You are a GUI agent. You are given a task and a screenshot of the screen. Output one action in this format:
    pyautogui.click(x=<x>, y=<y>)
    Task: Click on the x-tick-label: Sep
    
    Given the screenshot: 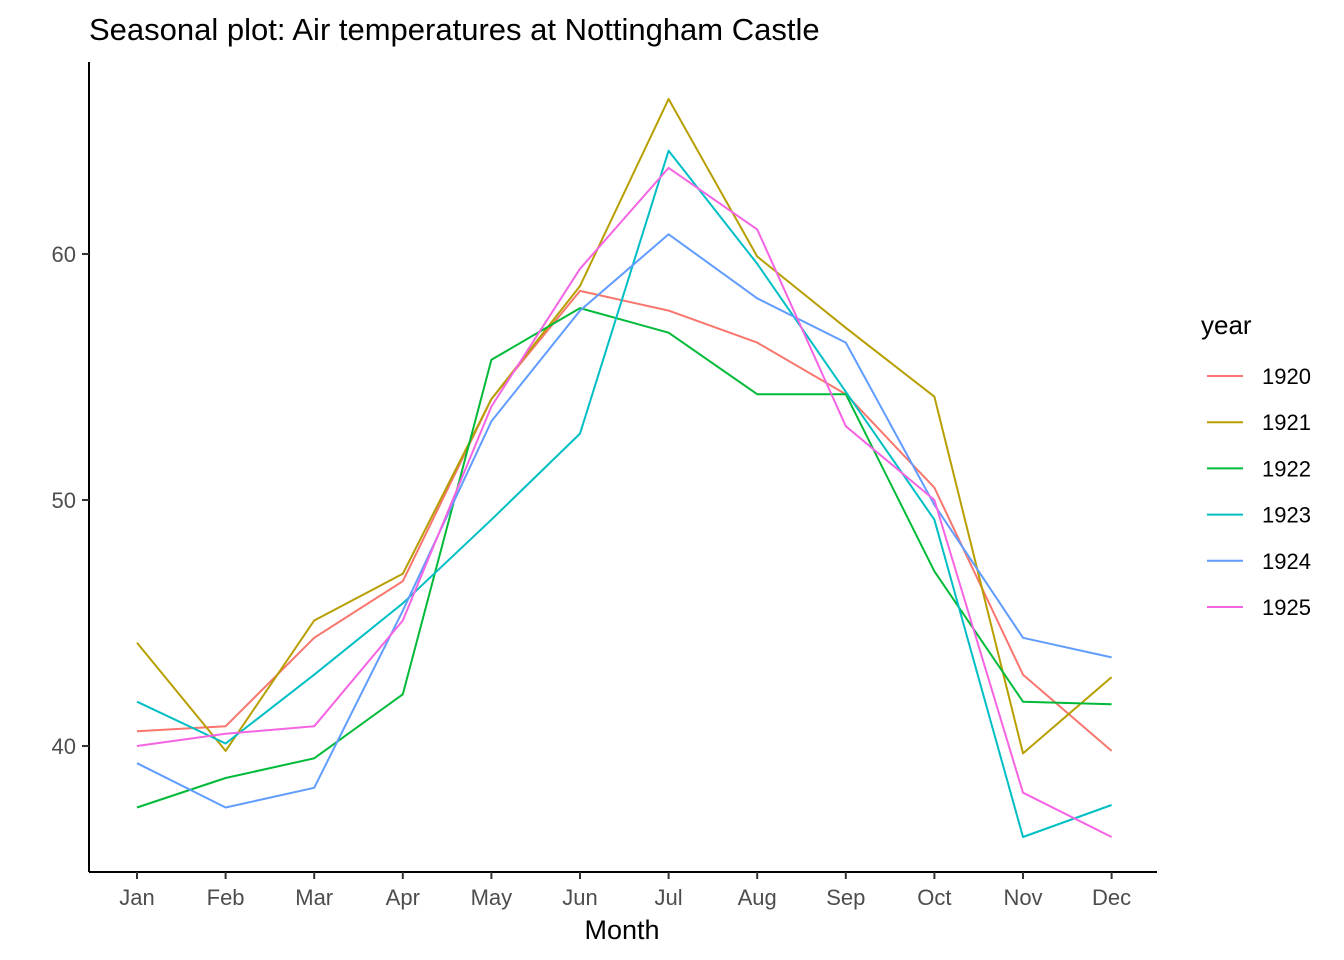 What is the action you would take?
    pyautogui.click(x=845, y=897)
    